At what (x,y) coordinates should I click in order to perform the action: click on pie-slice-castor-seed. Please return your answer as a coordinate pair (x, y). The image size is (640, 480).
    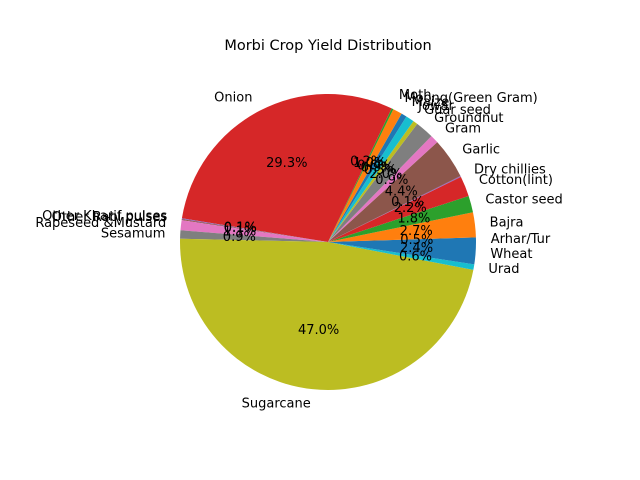
    Looking at the image, I should click on (400, 218).